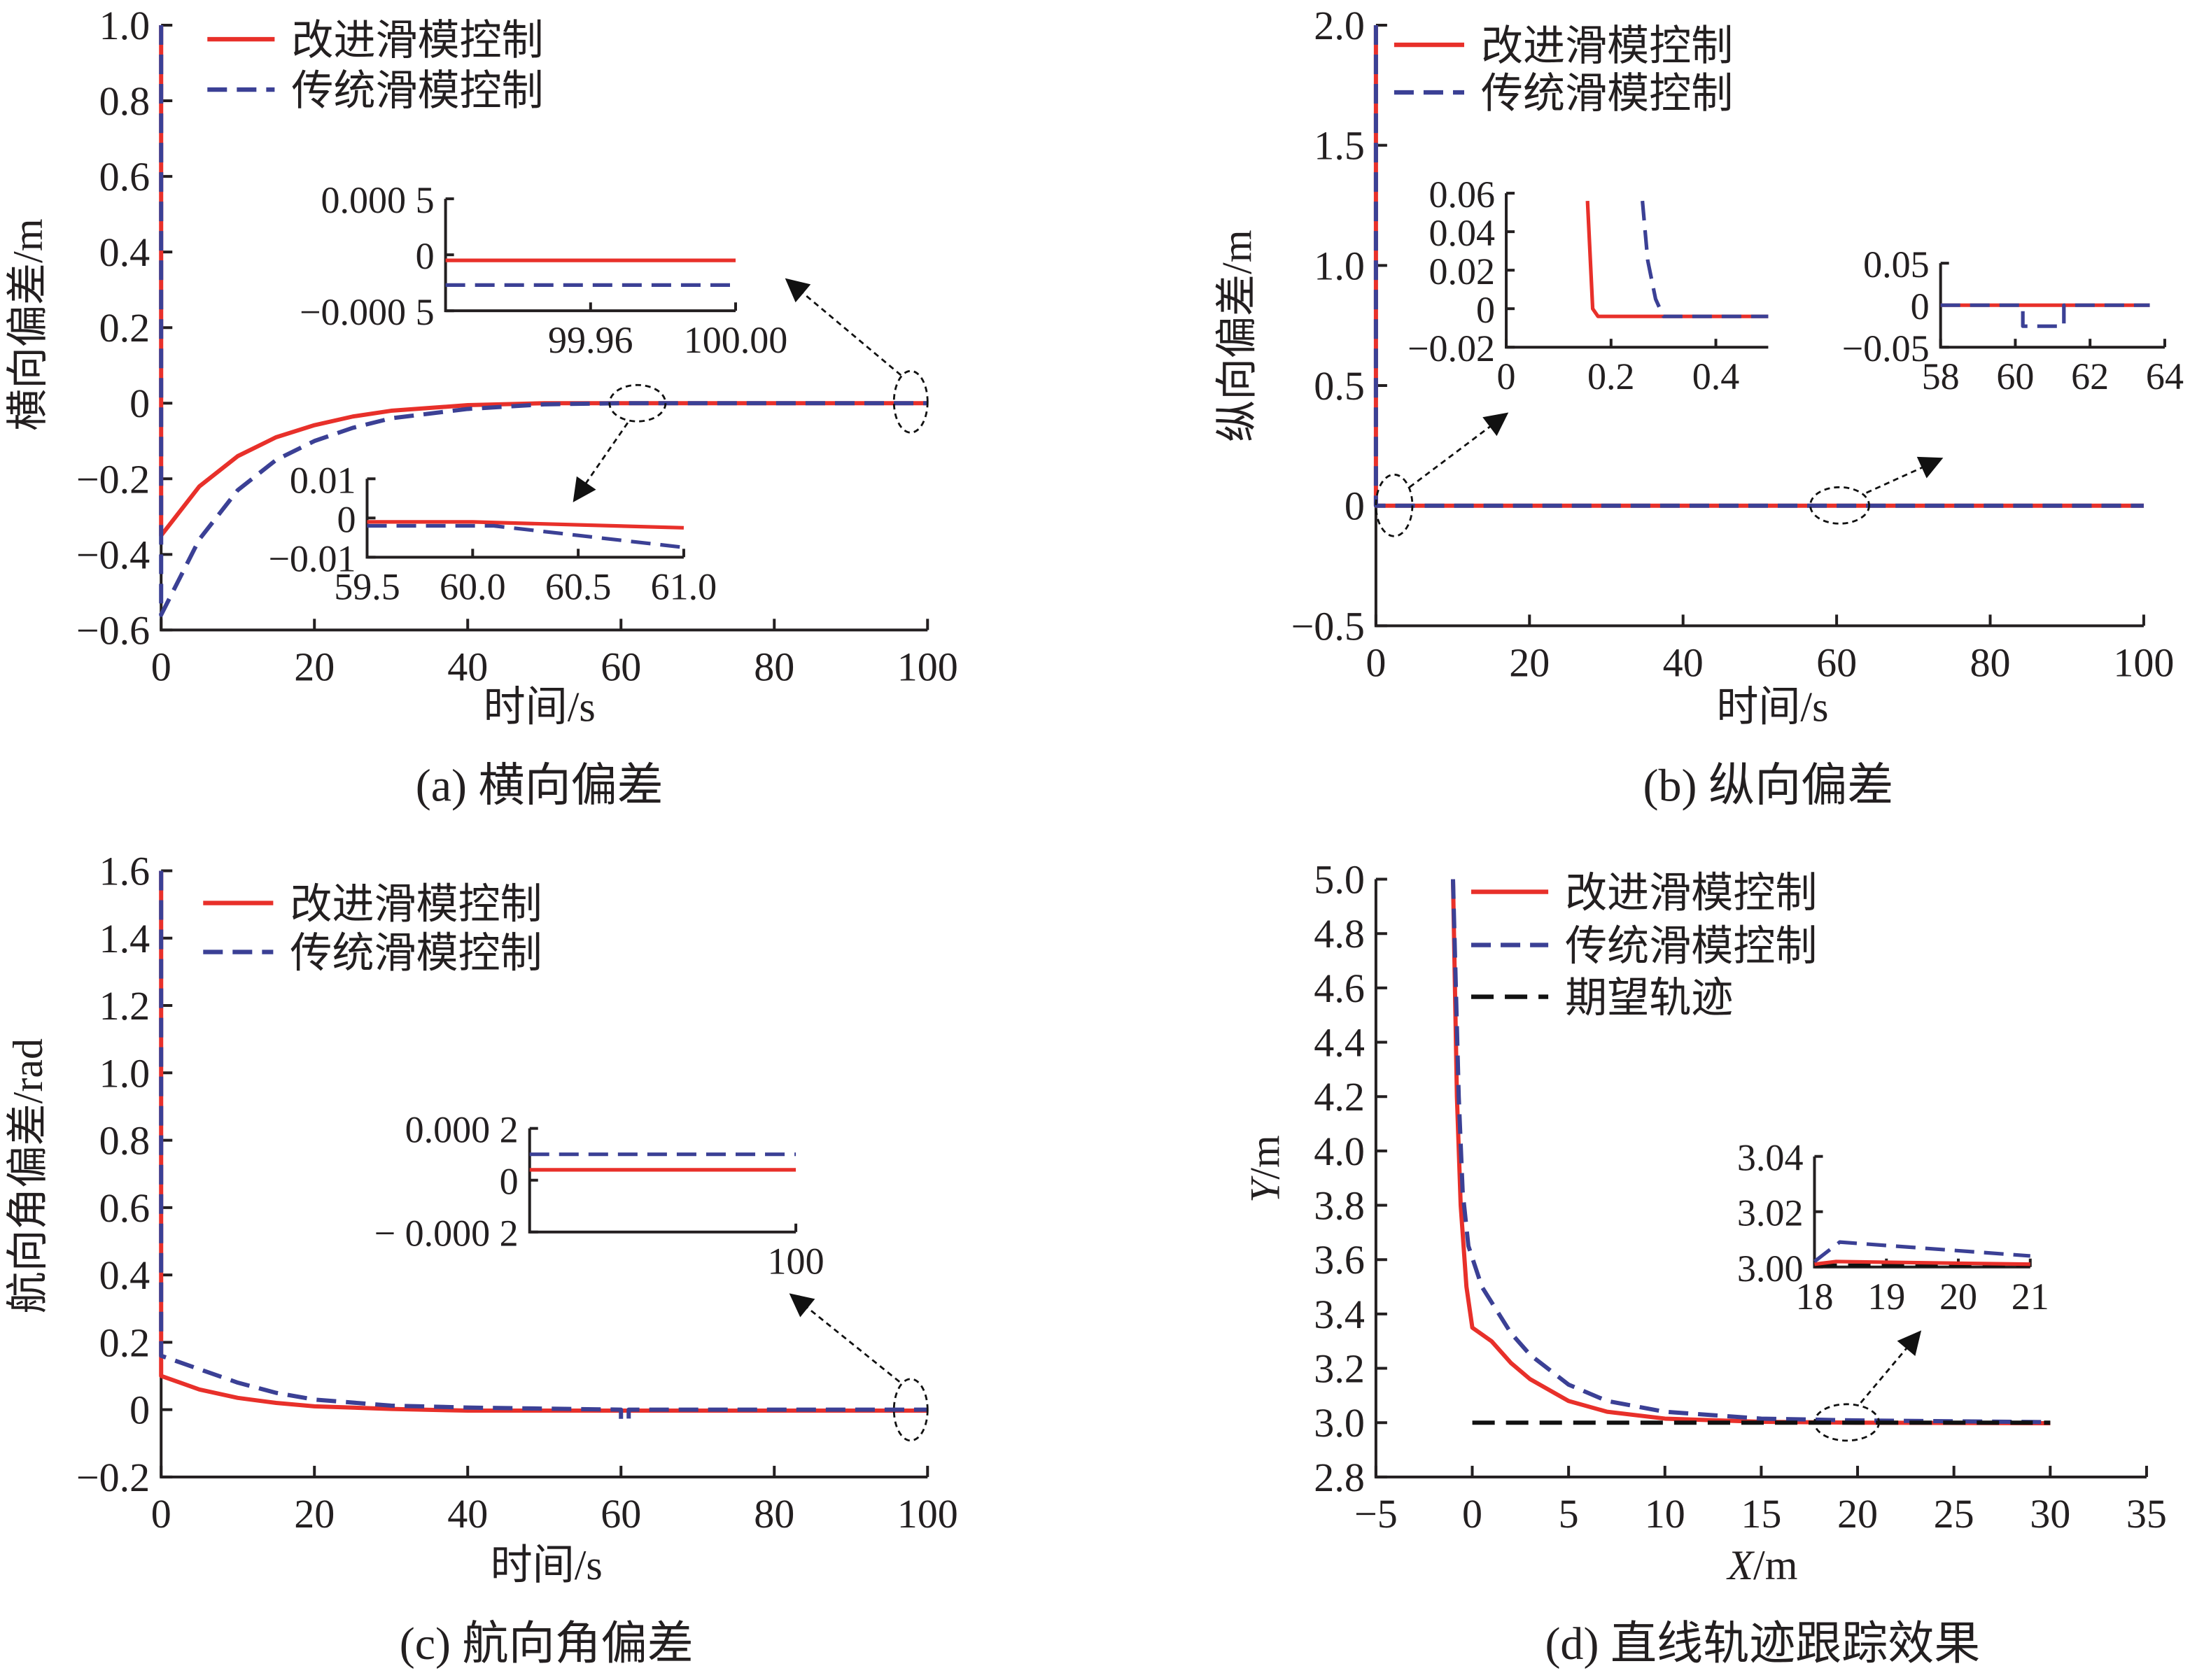 This screenshot has height=1680, width=2197. What do you see at coordinates (1886, 348) in the screenshot?
I see `y-tick-label: −0.05` at bounding box center [1886, 348].